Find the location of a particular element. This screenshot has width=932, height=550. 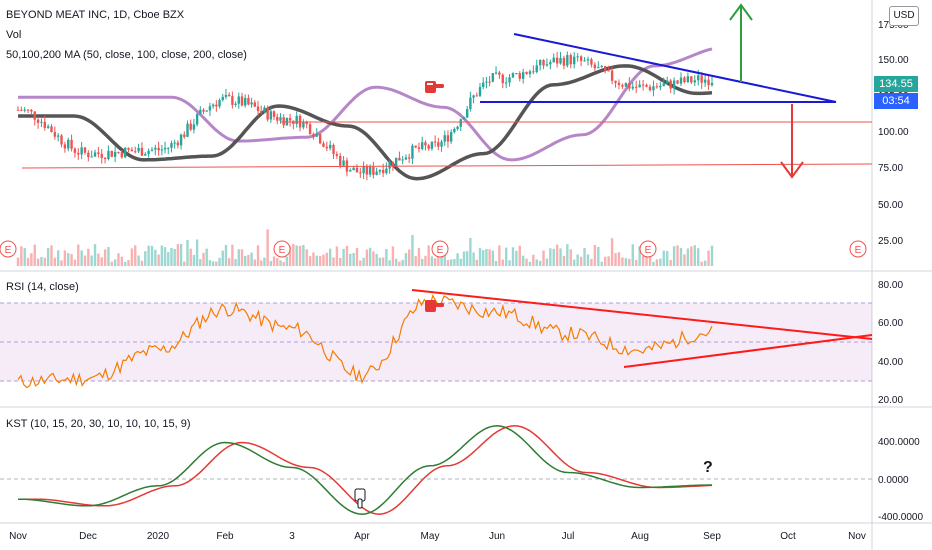

time-axis-label: Feb is located at coordinates (225, 536).